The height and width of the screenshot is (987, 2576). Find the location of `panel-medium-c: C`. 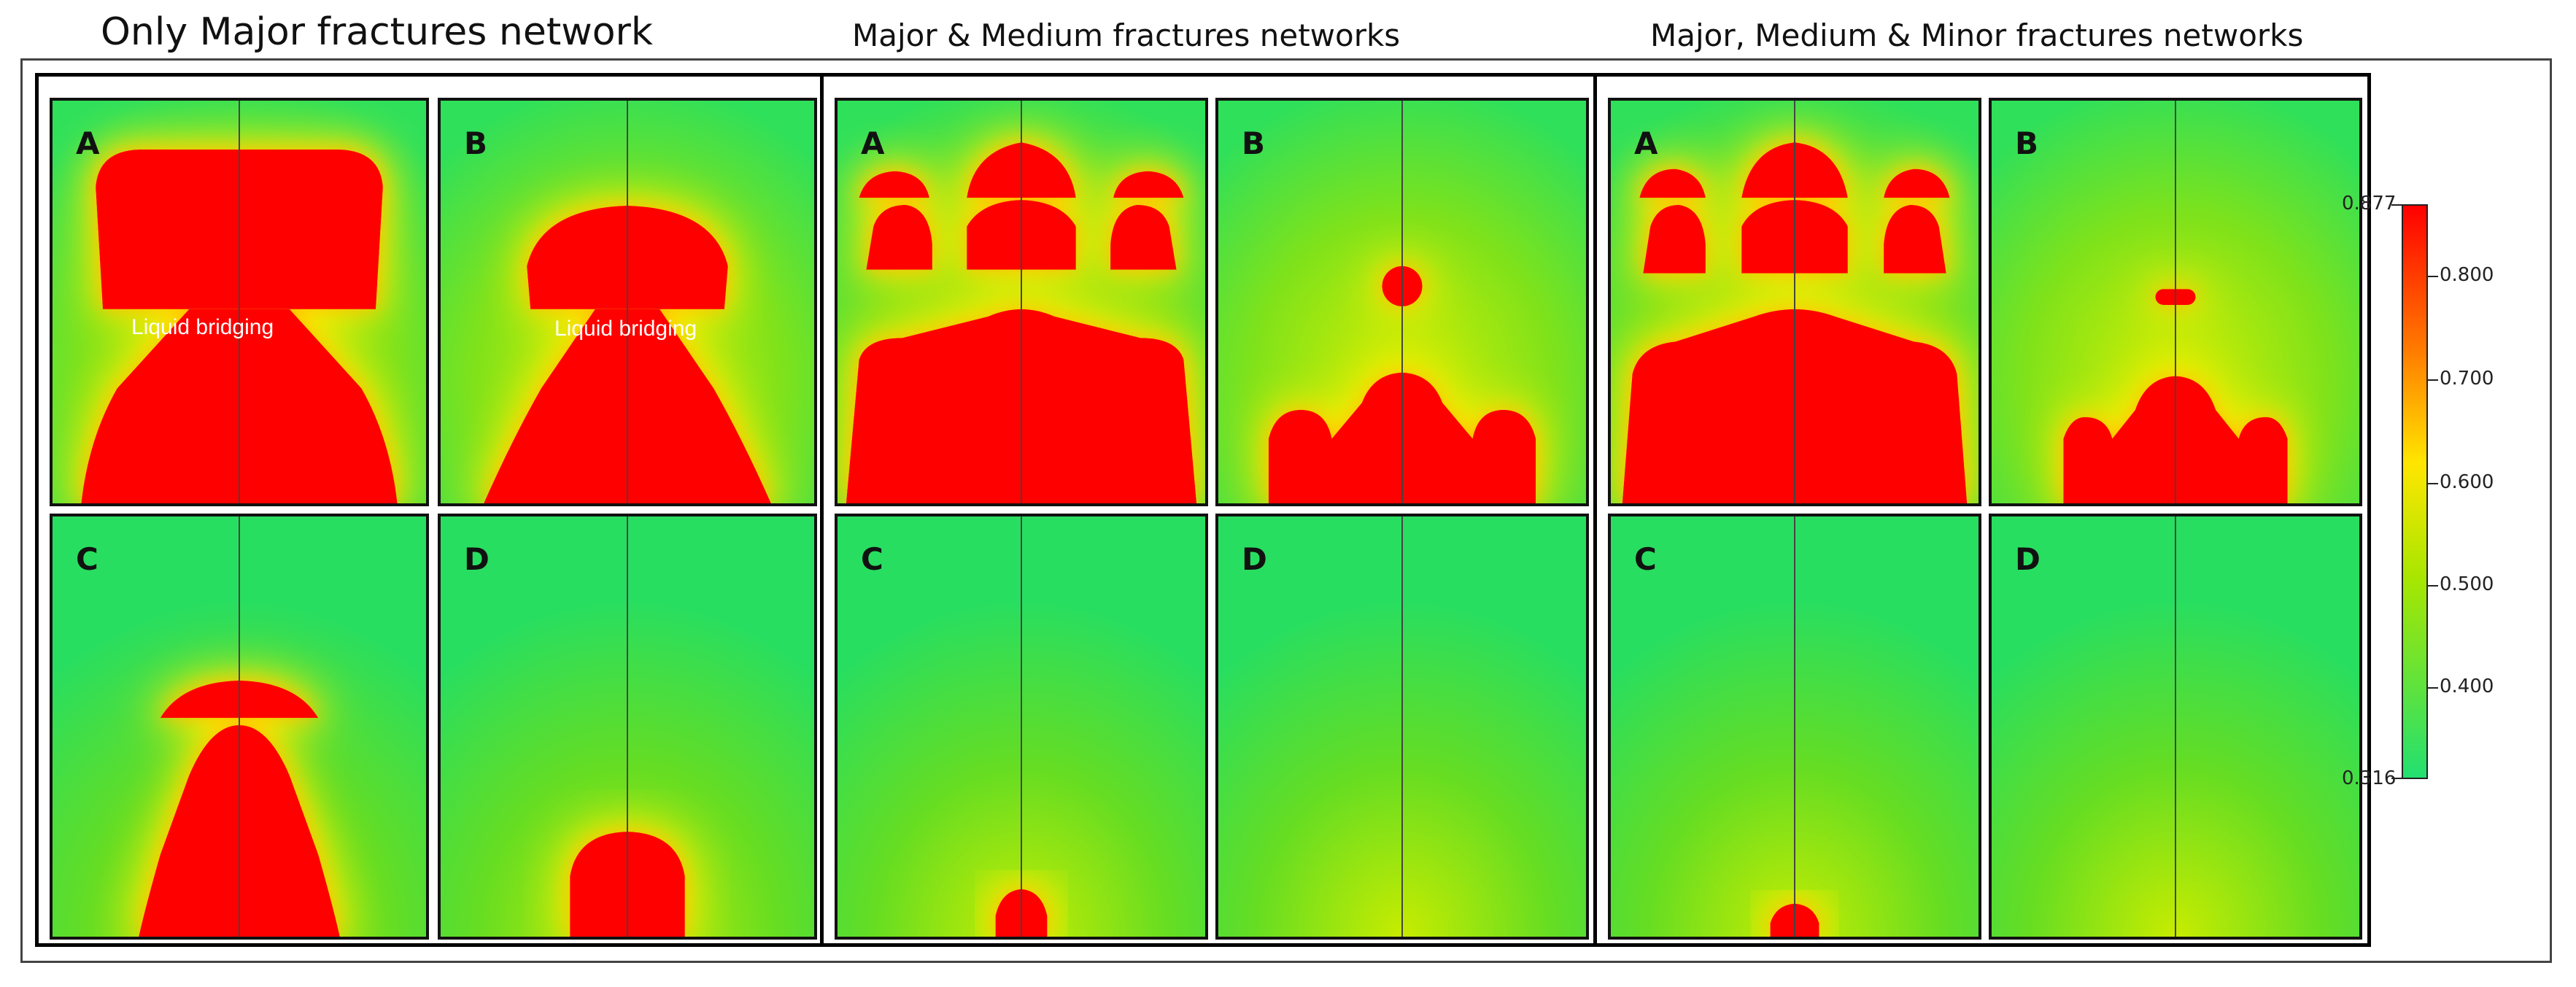

panel-medium-c: C is located at coordinates (1021, 727).